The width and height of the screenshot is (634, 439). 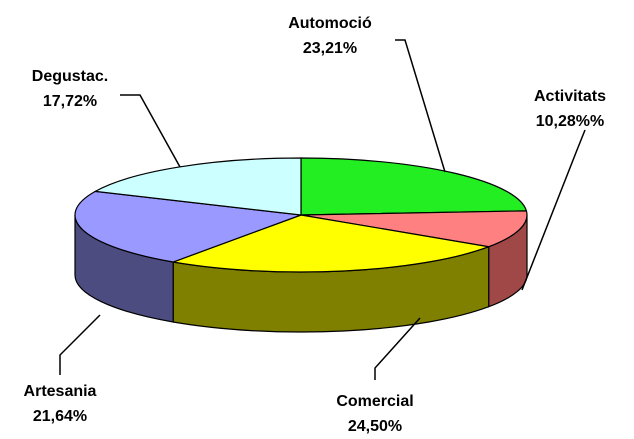 What do you see at coordinates (330, 23) in the screenshot?
I see `slice-name: Automoció` at bounding box center [330, 23].